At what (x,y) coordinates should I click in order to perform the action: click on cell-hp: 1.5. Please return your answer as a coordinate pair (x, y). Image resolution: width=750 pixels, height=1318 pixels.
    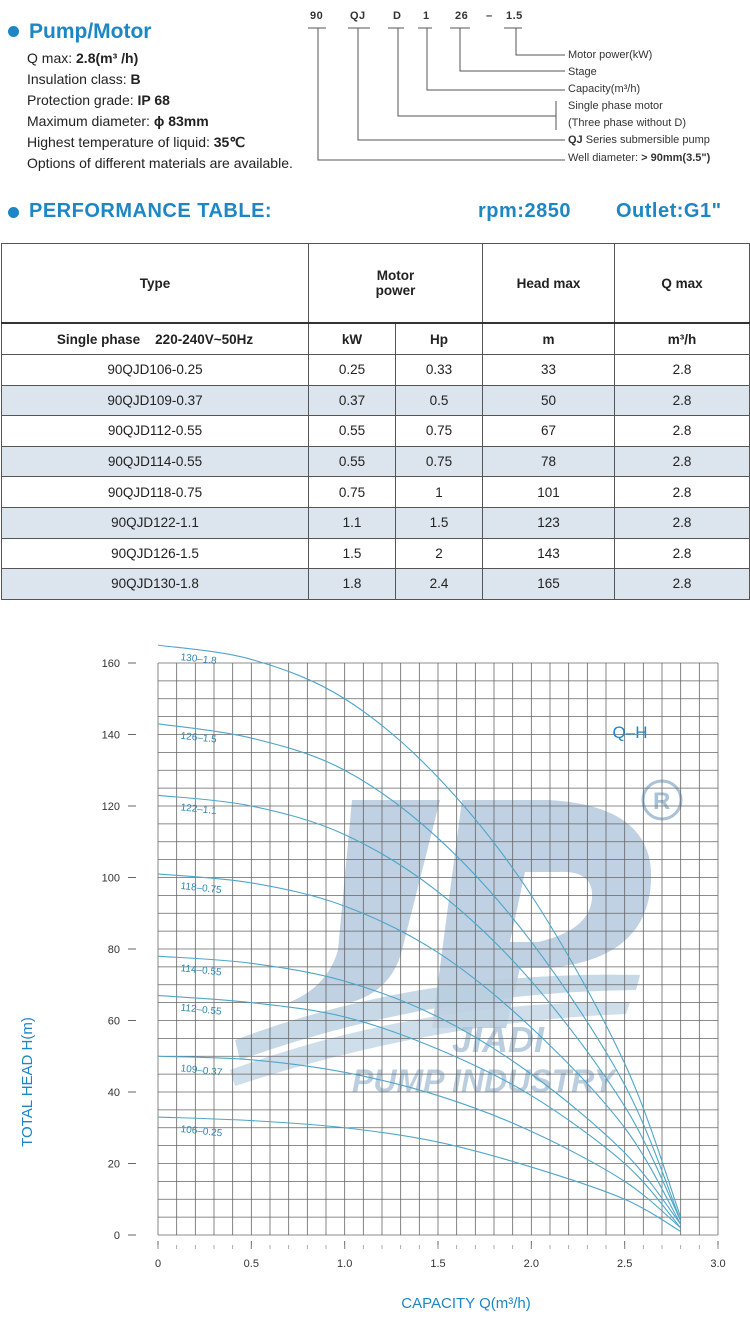
    Looking at the image, I should click on (439, 522).